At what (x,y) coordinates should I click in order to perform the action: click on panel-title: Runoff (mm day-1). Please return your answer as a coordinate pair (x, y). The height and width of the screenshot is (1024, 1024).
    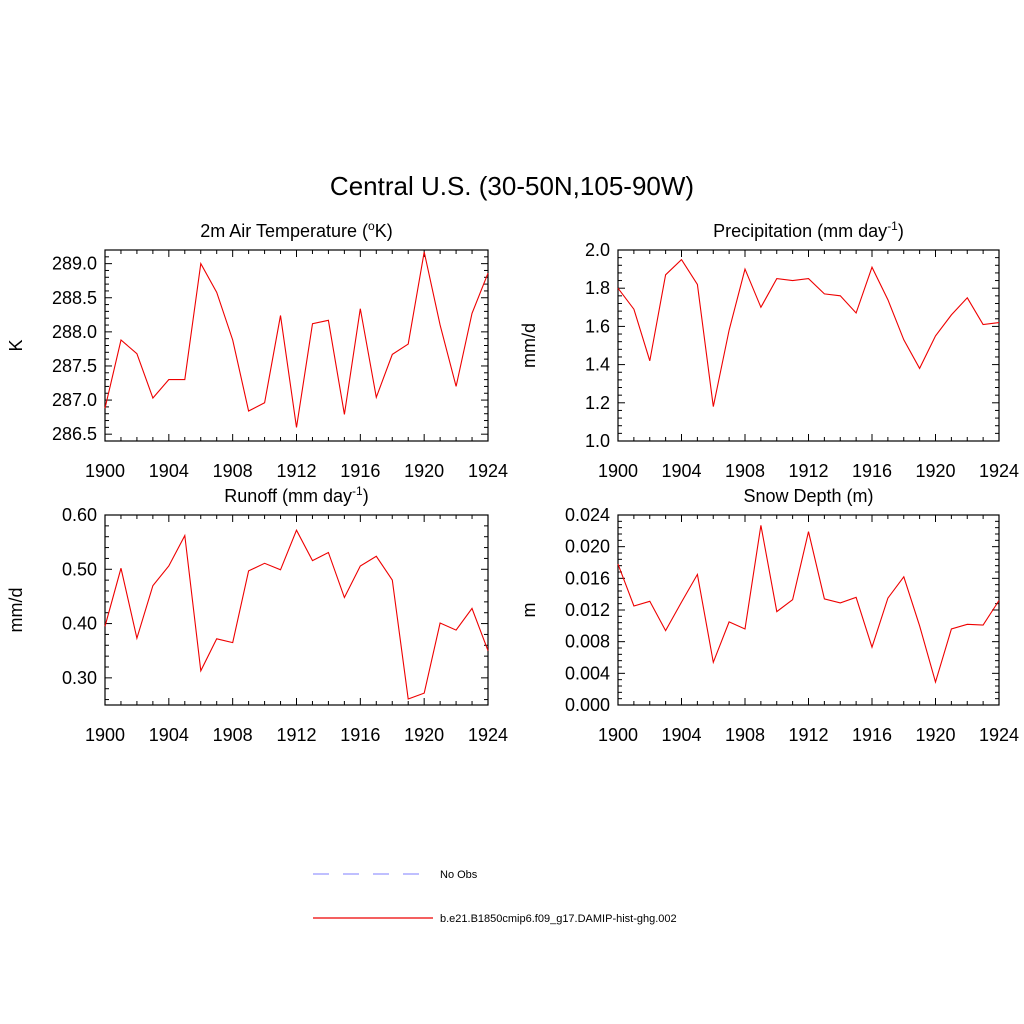
    Looking at the image, I should click on (296, 495).